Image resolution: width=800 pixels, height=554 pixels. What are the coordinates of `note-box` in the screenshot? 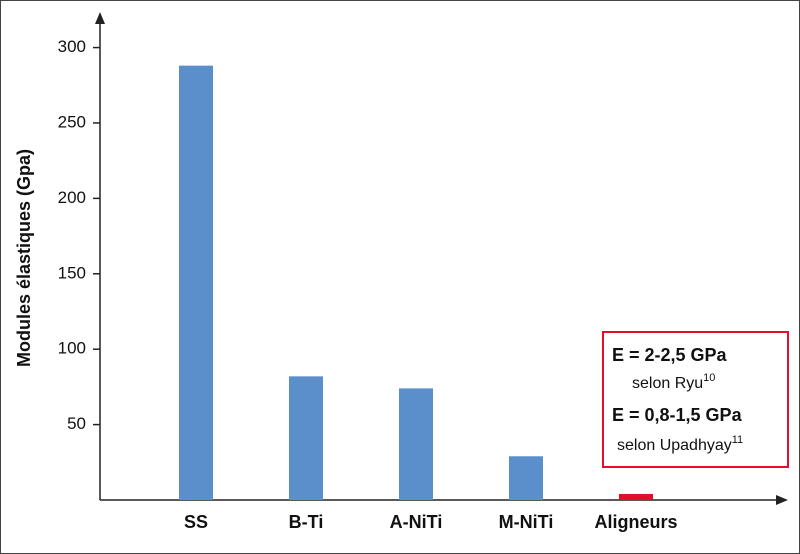 It's located at (695, 399).